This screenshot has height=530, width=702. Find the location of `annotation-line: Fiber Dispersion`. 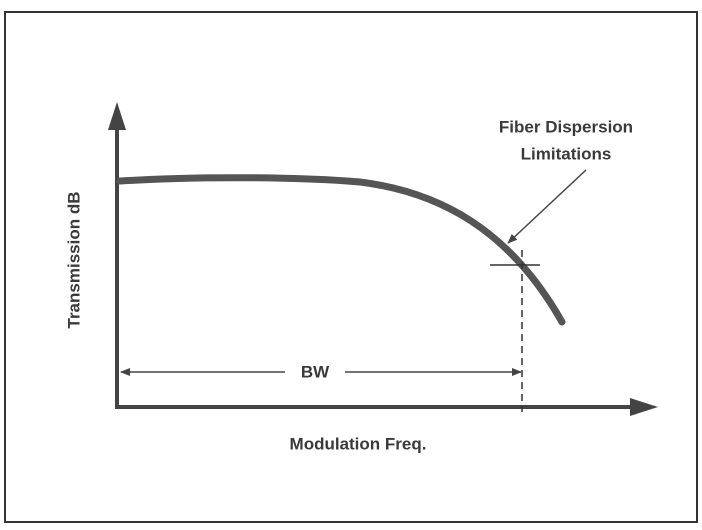

annotation-line: Fiber Dispersion is located at coordinates (566, 126).